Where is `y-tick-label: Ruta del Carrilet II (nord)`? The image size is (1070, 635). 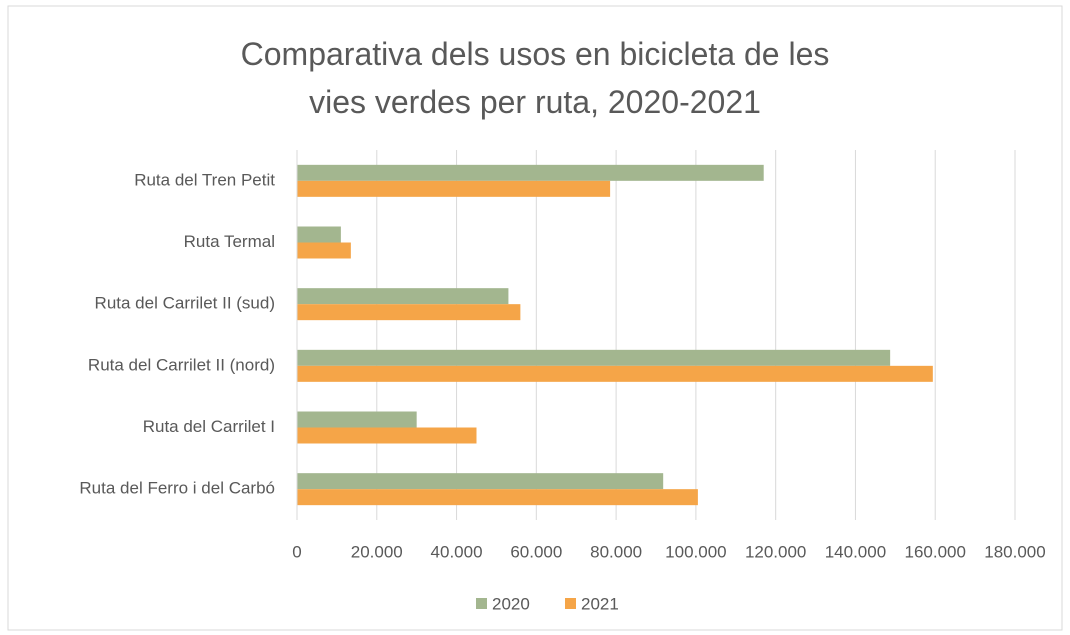
y-tick-label: Ruta del Carrilet II (nord) is located at coordinates (181, 364).